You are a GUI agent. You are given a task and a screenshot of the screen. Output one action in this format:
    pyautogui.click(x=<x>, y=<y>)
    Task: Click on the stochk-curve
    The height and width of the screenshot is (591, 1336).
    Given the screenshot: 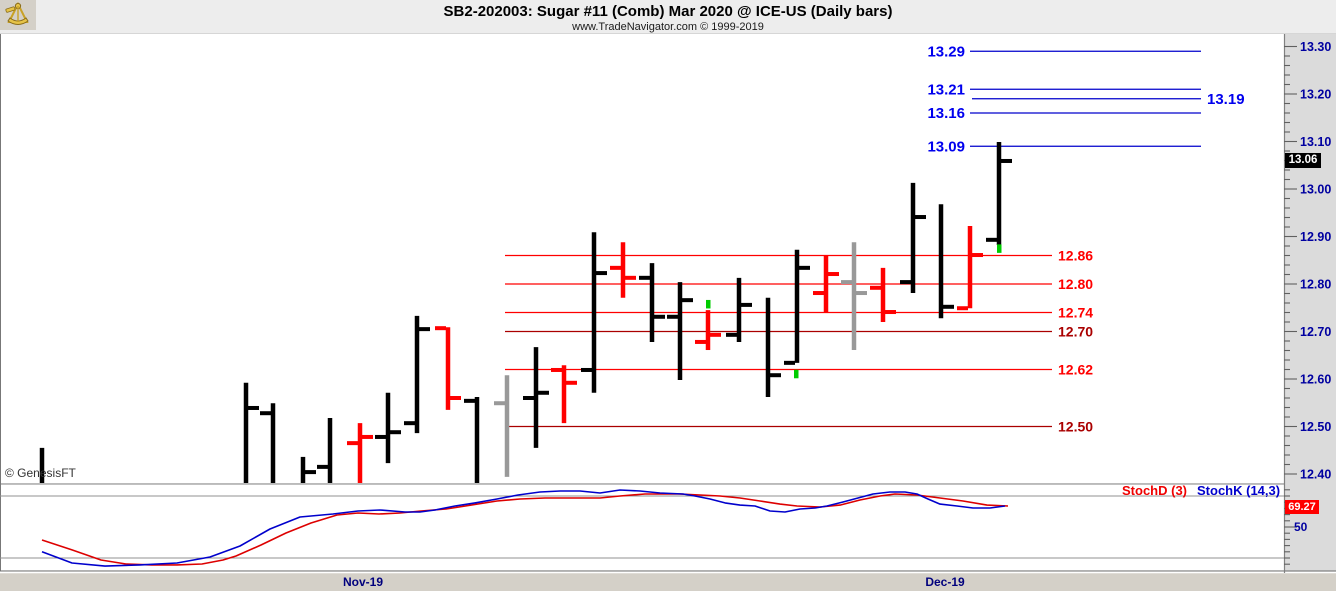 What is the action you would take?
    pyautogui.click(x=523, y=528)
    